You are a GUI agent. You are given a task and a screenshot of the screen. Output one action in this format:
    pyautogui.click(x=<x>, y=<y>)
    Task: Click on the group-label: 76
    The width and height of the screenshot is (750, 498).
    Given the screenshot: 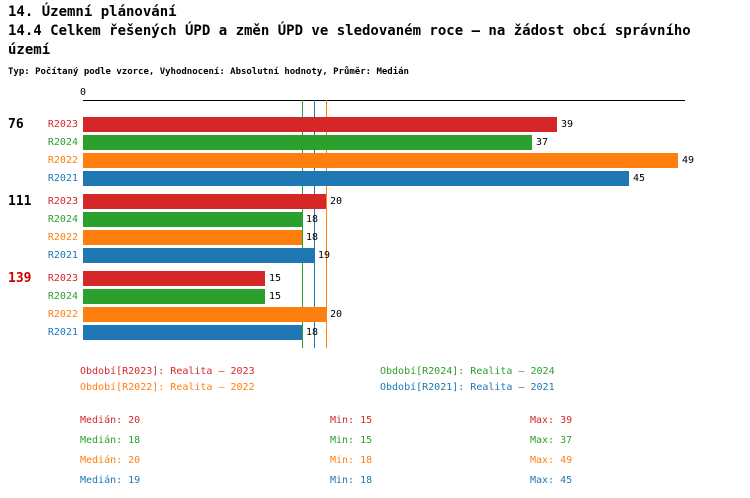 What is the action you would take?
    pyautogui.click(x=16, y=124)
    